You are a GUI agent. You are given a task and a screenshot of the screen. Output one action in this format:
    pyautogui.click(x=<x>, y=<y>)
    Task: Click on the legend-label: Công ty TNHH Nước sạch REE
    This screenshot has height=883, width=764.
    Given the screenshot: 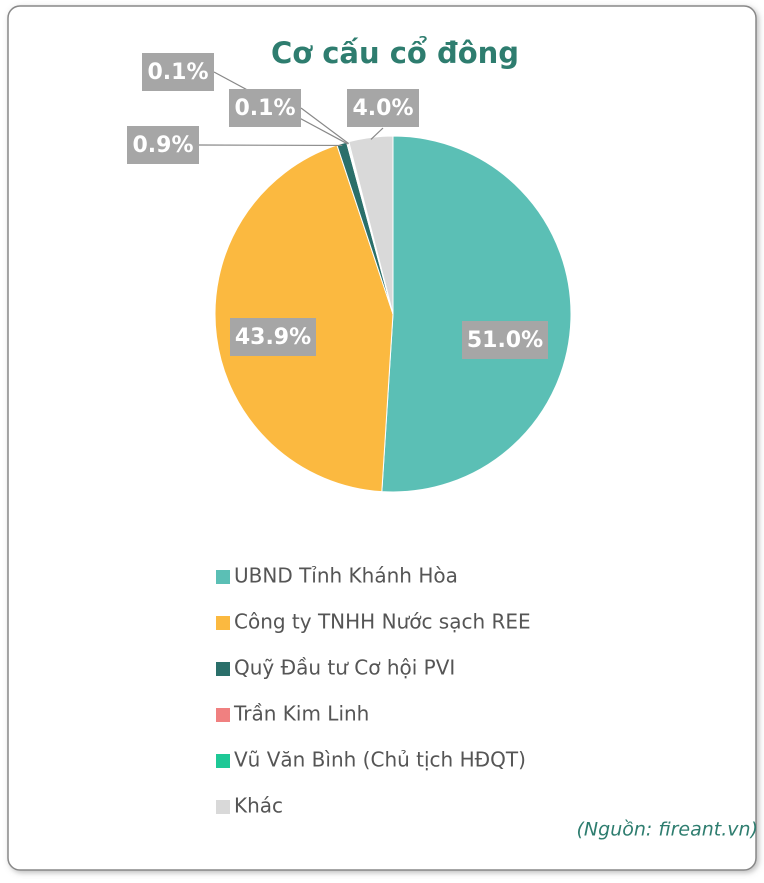 What is the action you would take?
    pyautogui.click(x=382, y=622)
    